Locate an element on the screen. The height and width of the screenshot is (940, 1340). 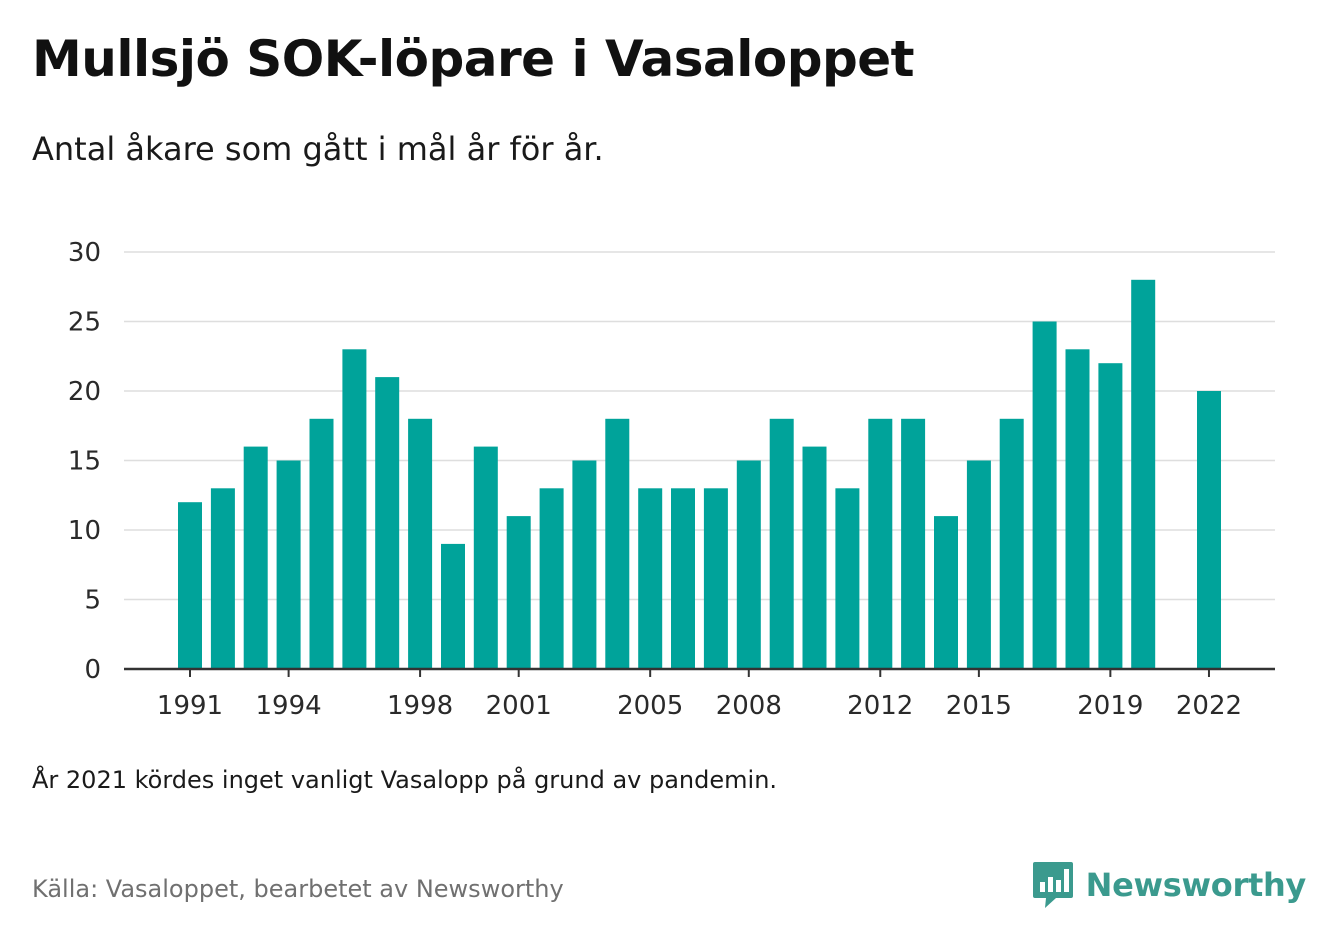
x-tick-label-2012: 2012 is located at coordinates (880, 706).